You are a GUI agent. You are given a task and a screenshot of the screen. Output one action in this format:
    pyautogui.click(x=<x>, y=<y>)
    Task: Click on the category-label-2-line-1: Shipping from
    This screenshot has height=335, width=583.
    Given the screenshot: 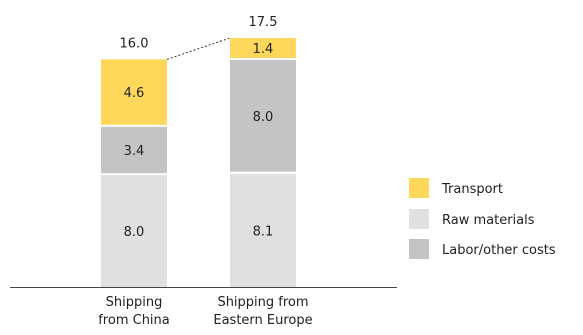 What is the action you would take?
    pyautogui.click(x=262, y=302)
    